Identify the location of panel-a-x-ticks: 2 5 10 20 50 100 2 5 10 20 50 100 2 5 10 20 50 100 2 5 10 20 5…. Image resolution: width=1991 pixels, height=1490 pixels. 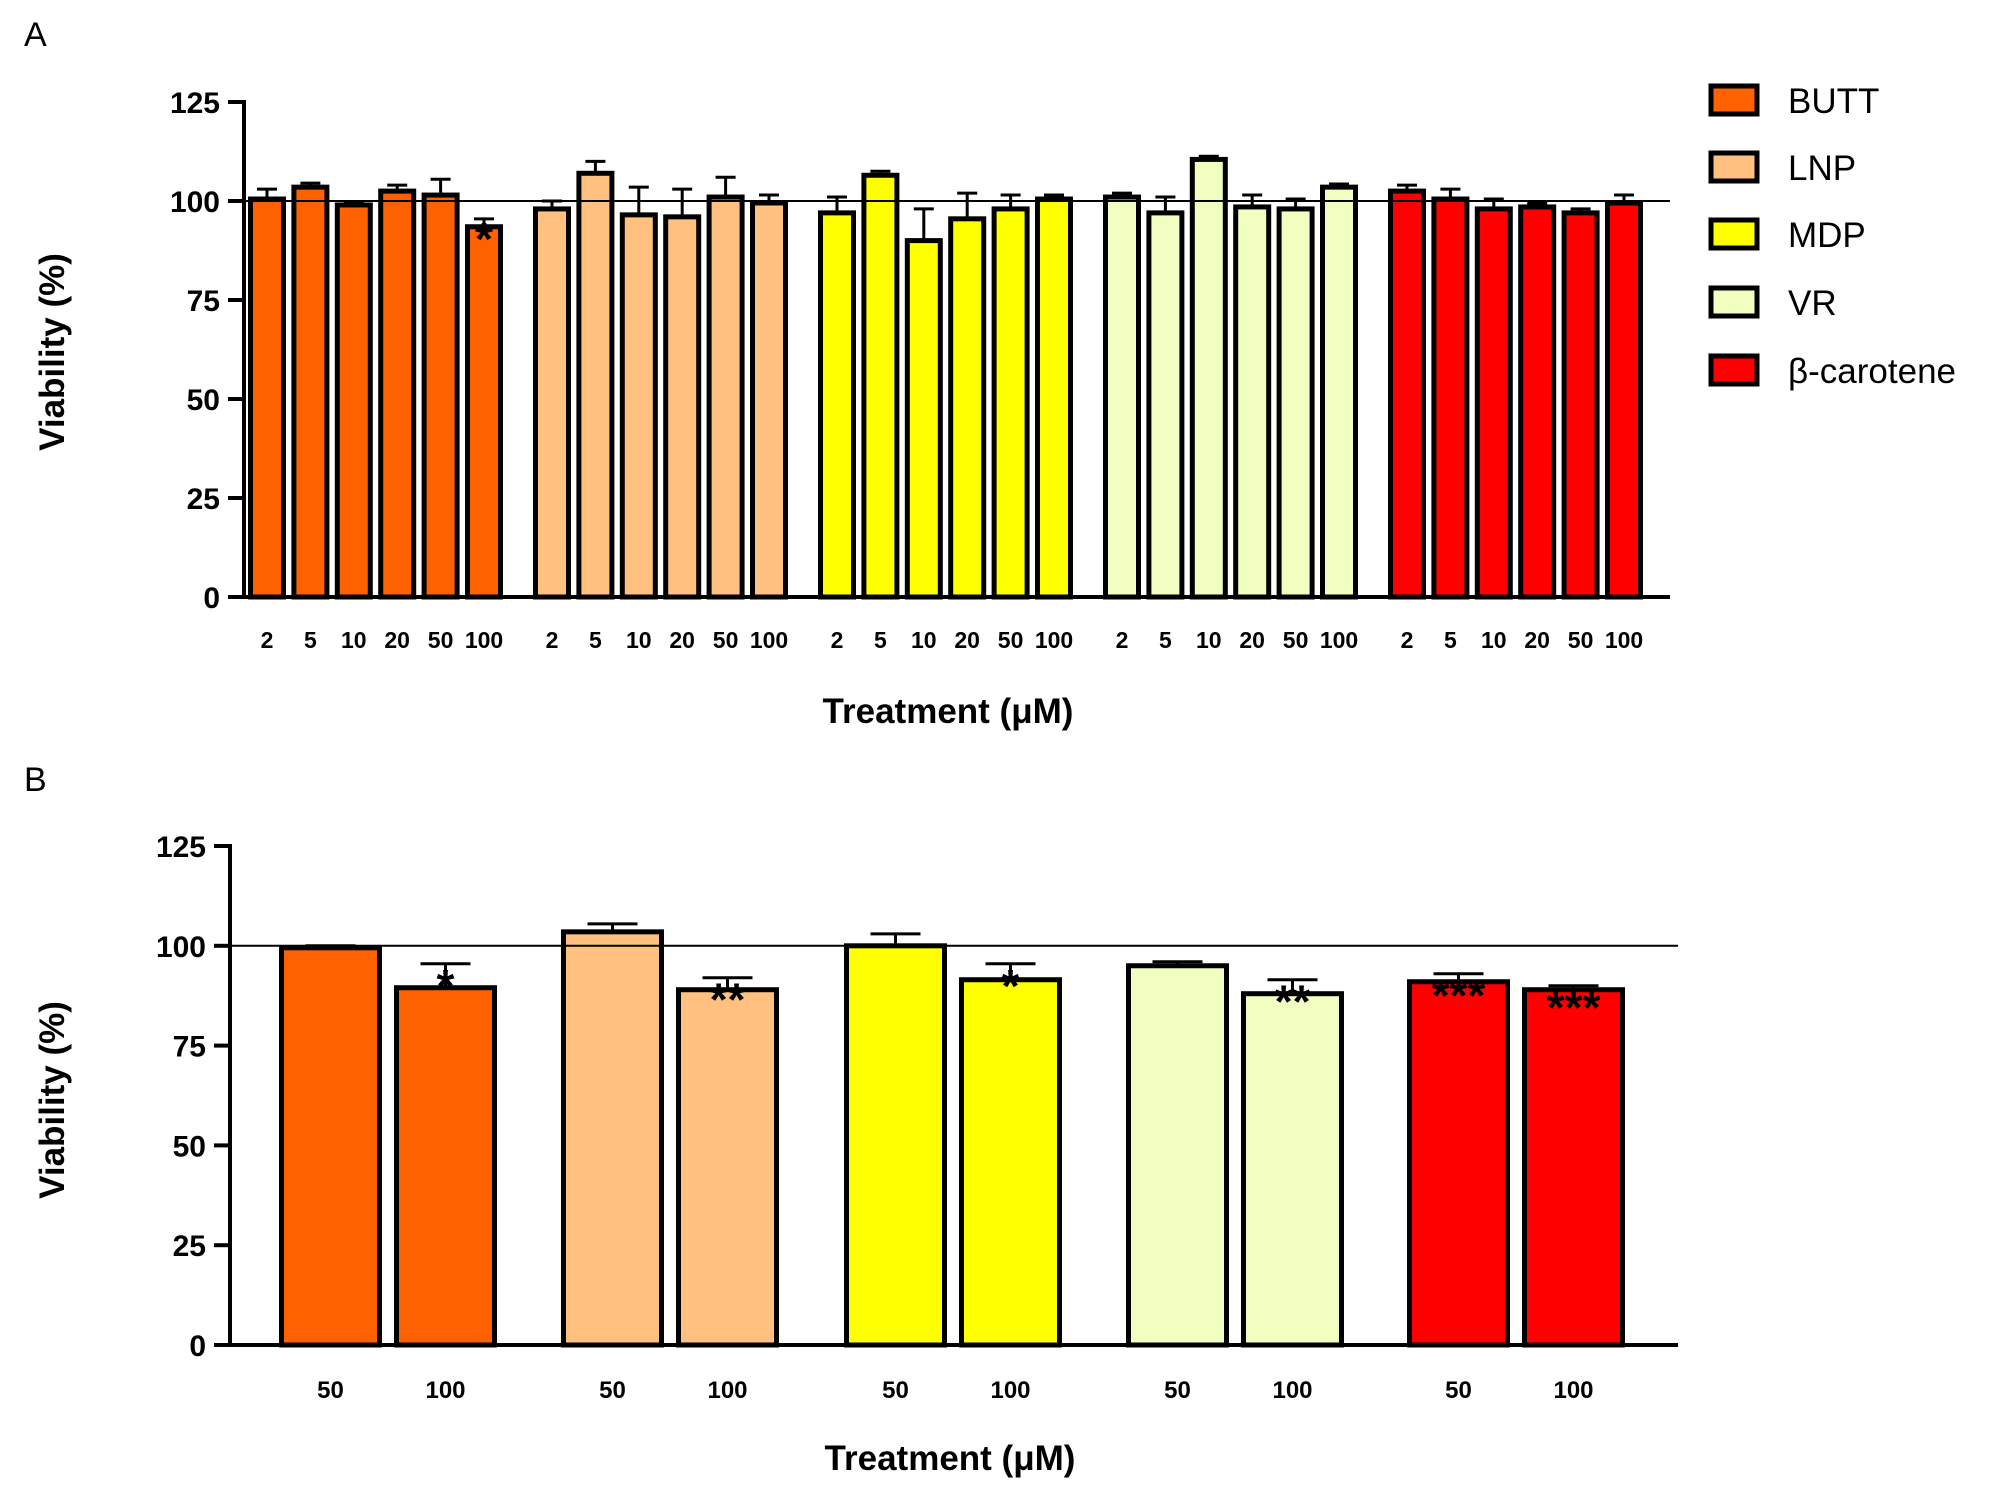
(952, 640).